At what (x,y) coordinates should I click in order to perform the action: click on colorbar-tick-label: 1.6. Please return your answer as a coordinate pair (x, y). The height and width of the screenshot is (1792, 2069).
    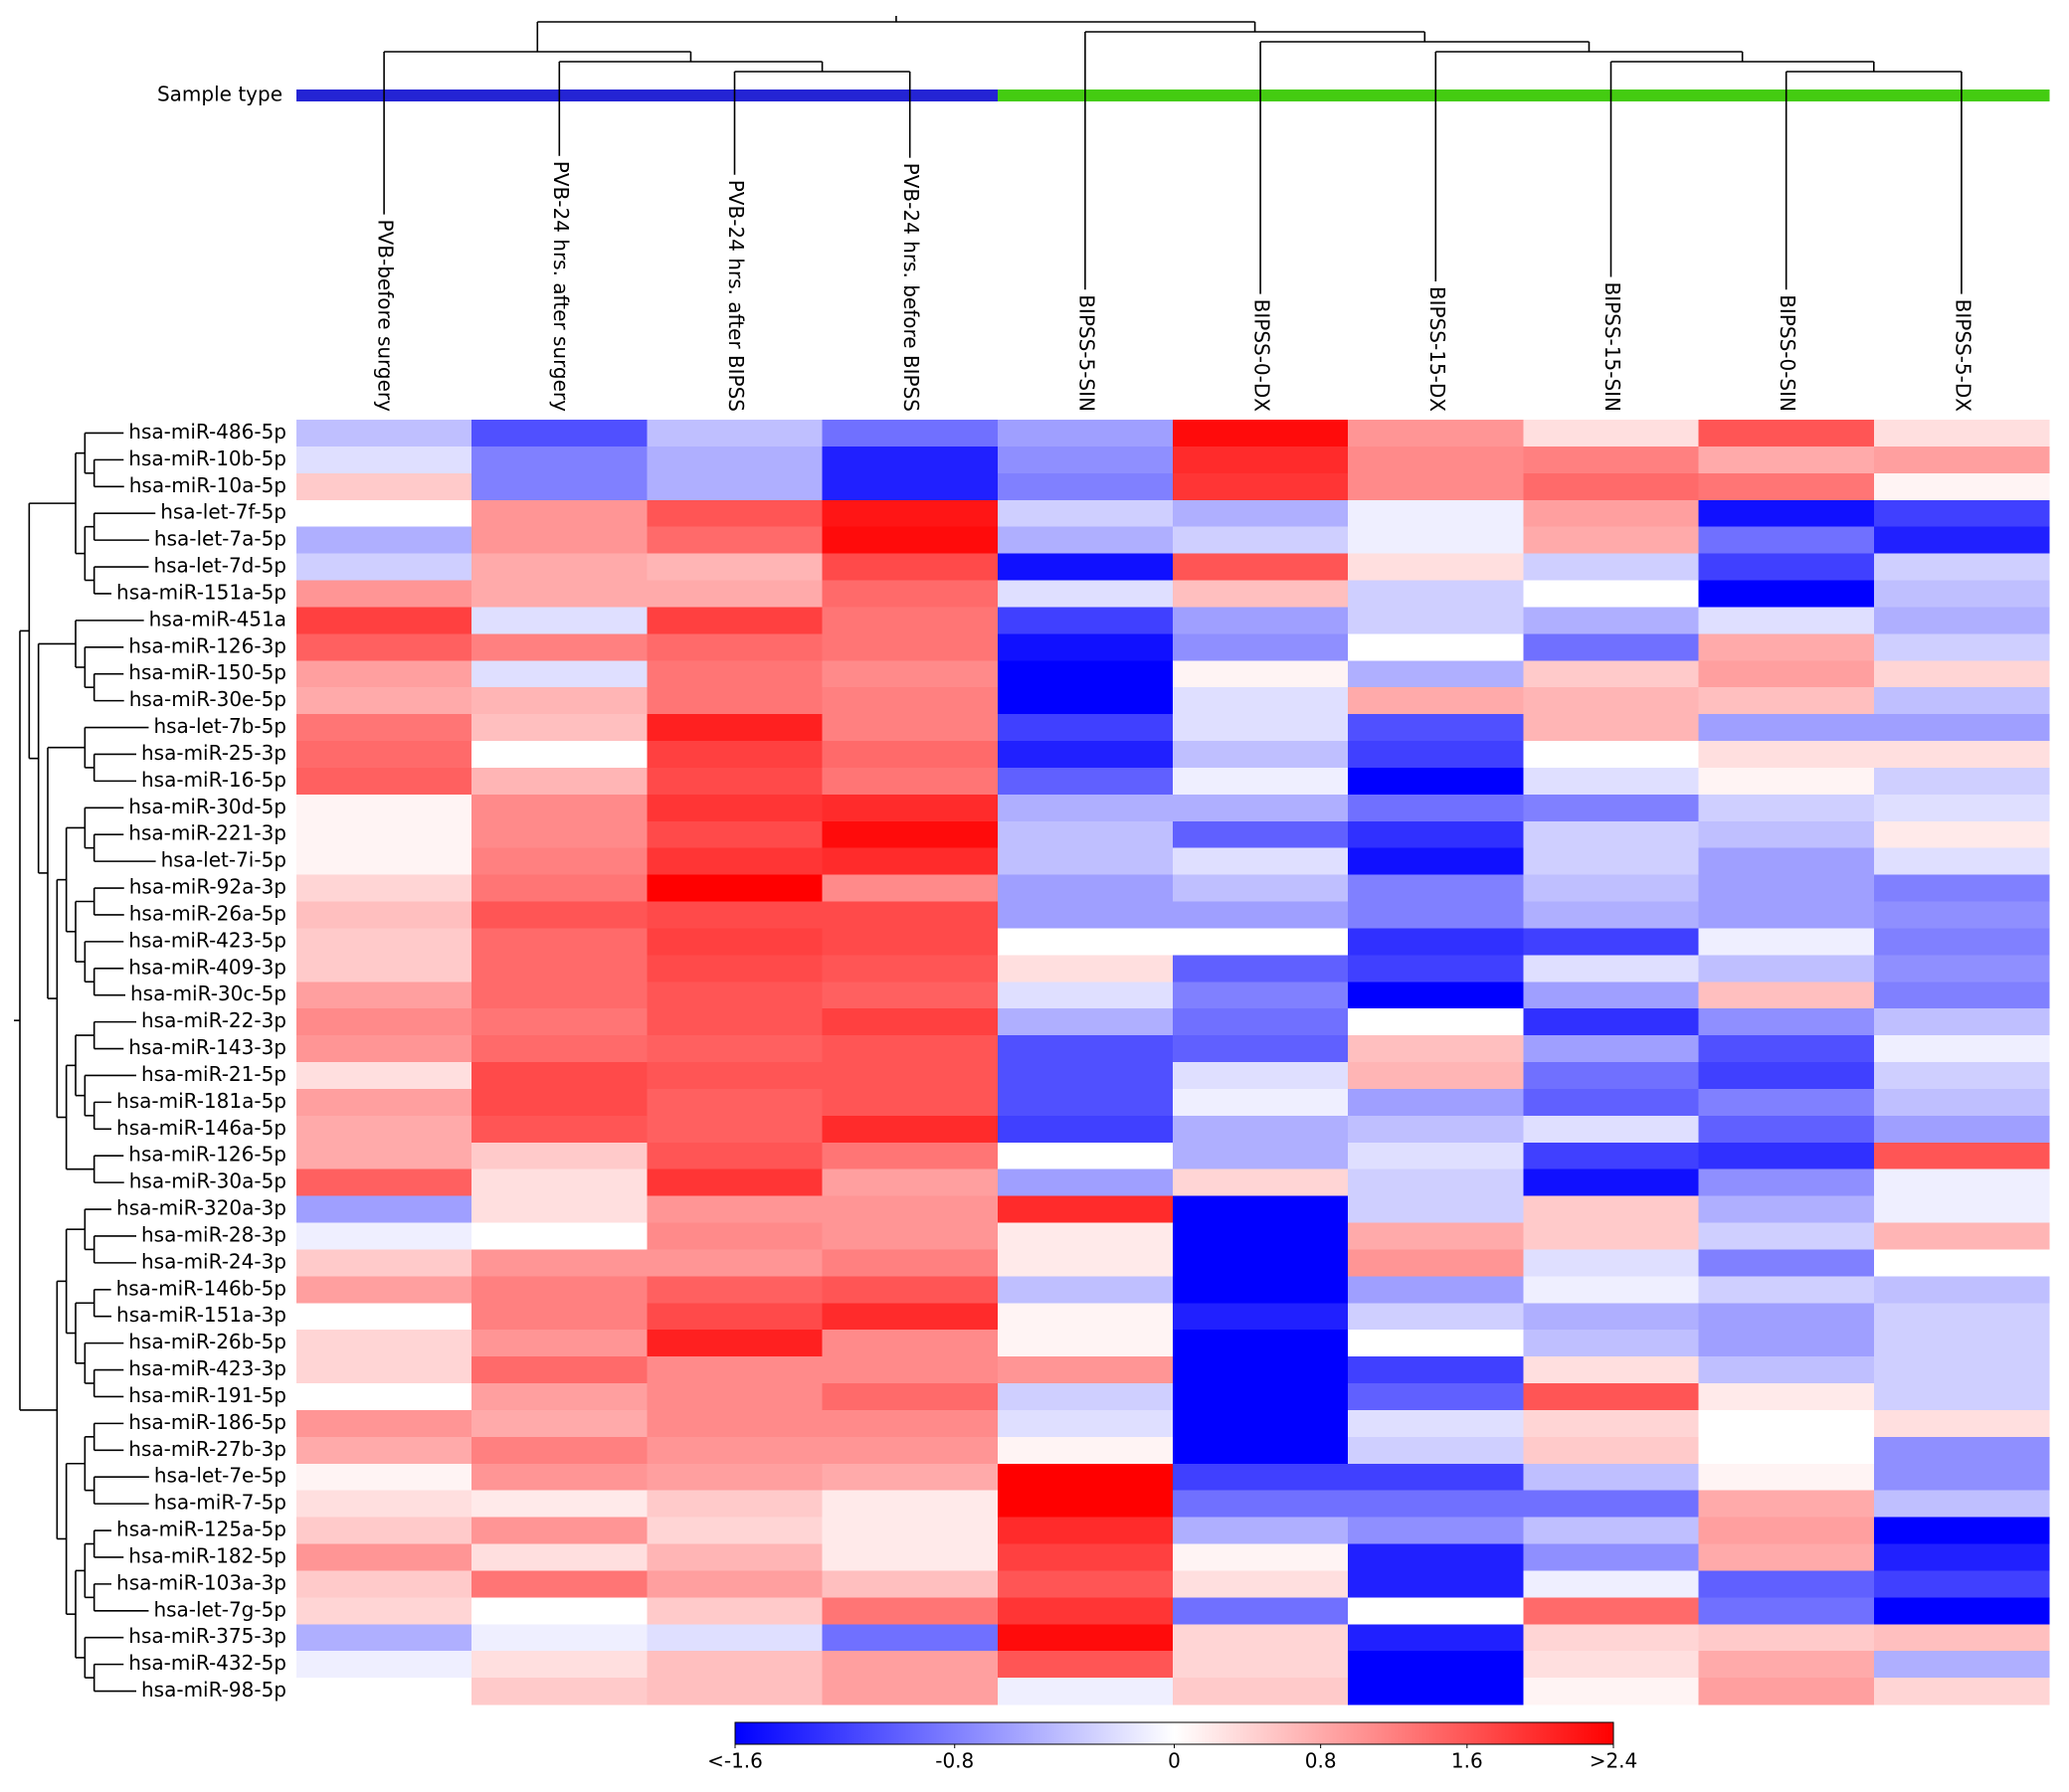
    Looking at the image, I should click on (1467, 1761).